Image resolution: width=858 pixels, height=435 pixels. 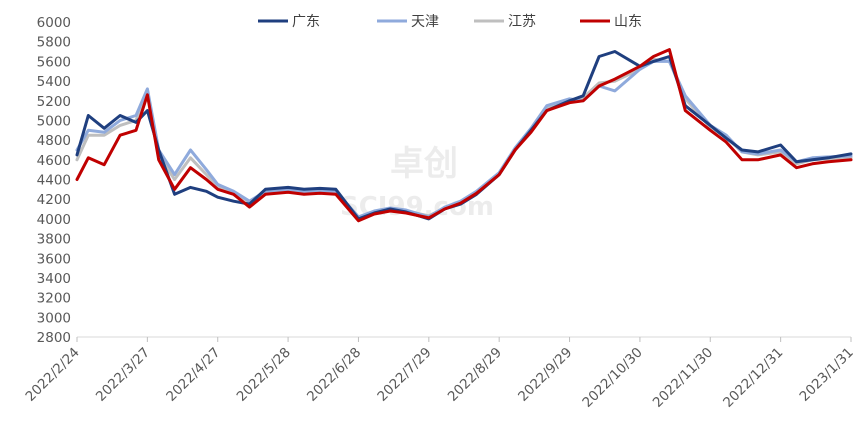 What do you see at coordinates (54, 240) in the screenshot?
I see `y-tick-label: 3800` at bounding box center [54, 240].